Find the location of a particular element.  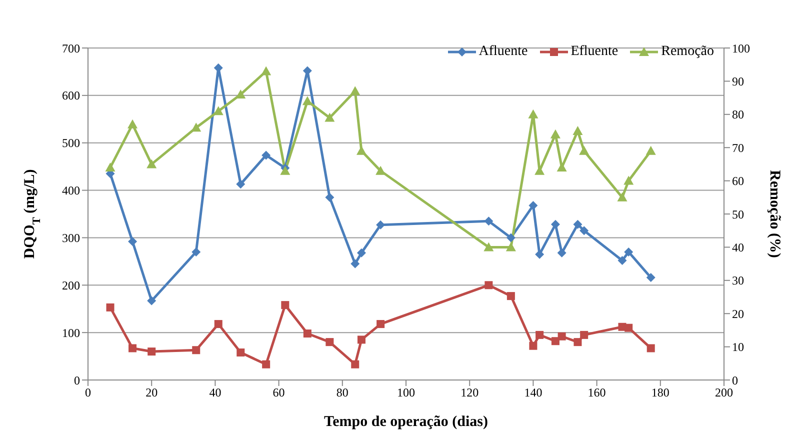

y2-tick-label: 20 is located at coordinates (738, 313).